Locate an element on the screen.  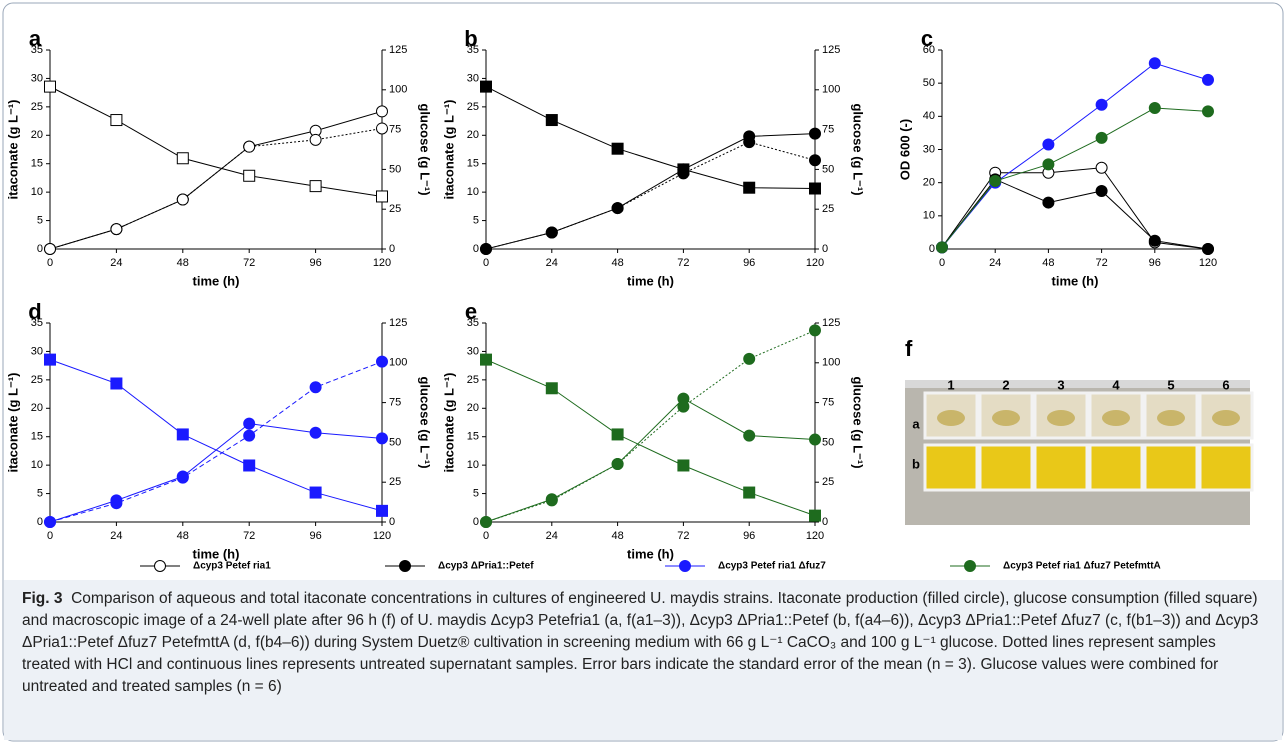
panel-label: a is located at coordinates (35, 38).